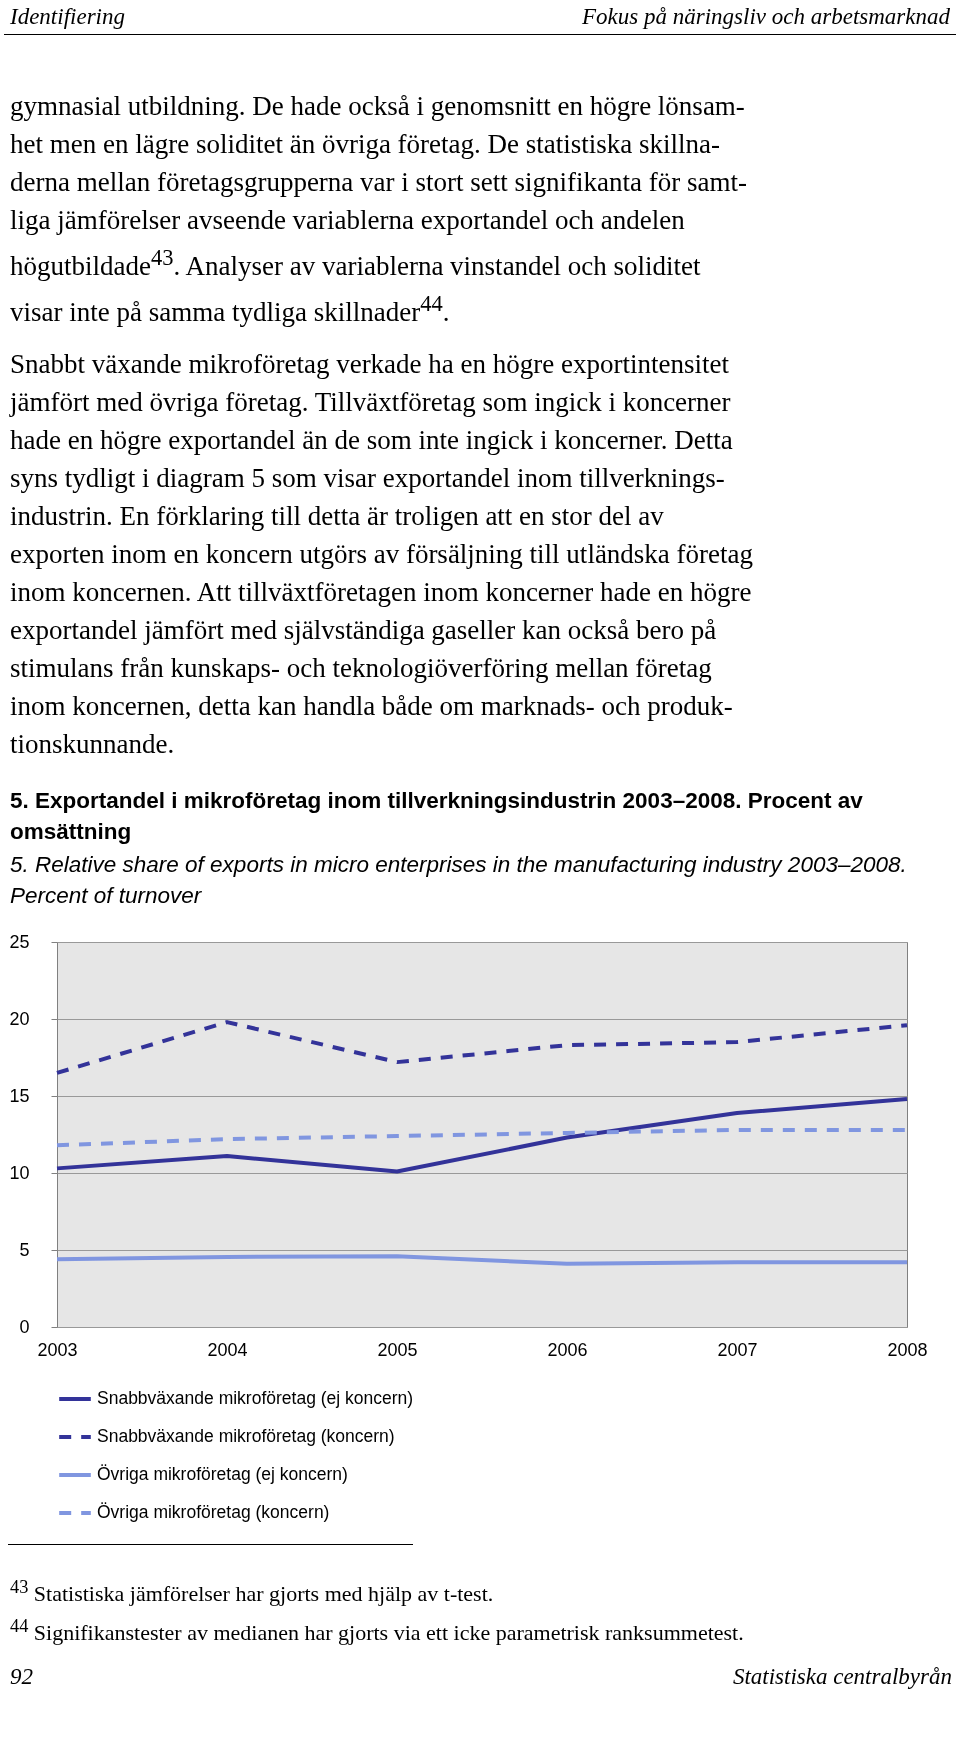 This screenshot has width=960, height=1746. Describe the element at coordinates (737, 1349) in the screenshot. I see `x-tick-label: 2007` at that location.